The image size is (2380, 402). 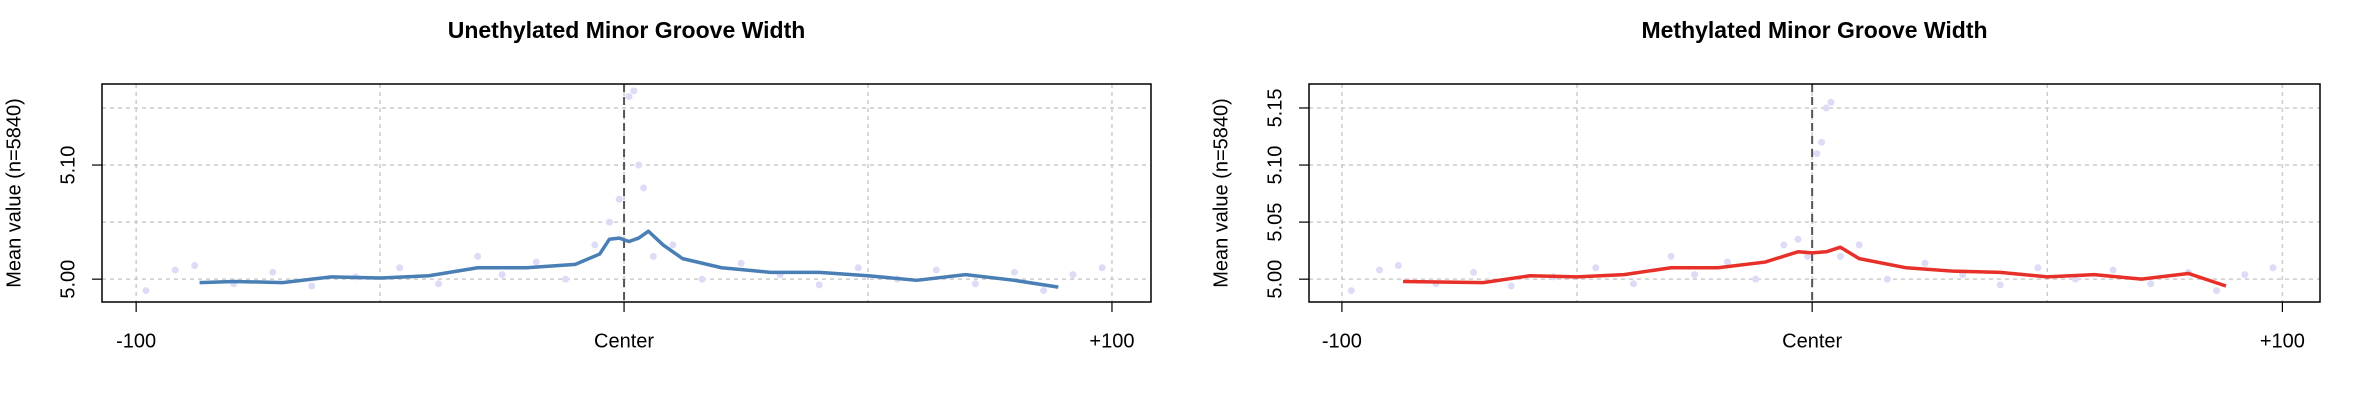 I want to click on chart-title: Unethylated Minor Groove Width, so click(x=627, y=30).